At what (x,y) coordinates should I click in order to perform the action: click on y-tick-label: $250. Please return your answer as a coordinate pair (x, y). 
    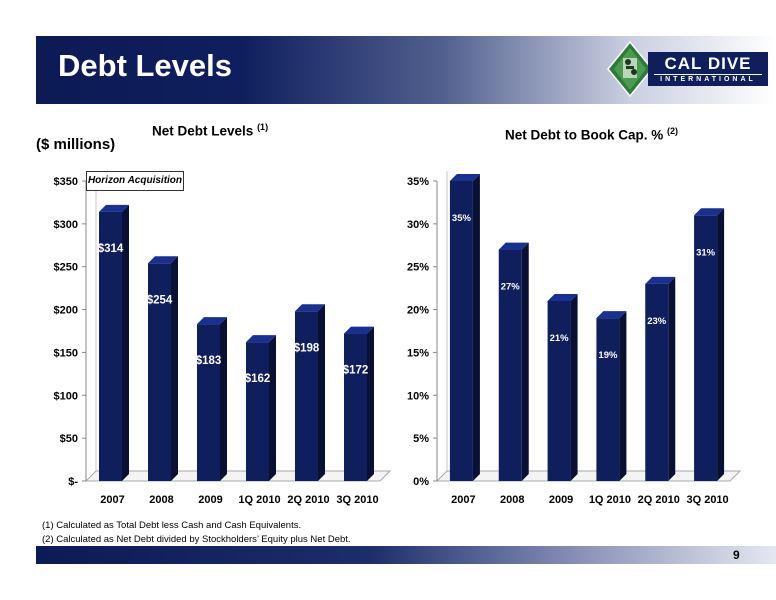
    Looking at the image, I should click on (66, 268).